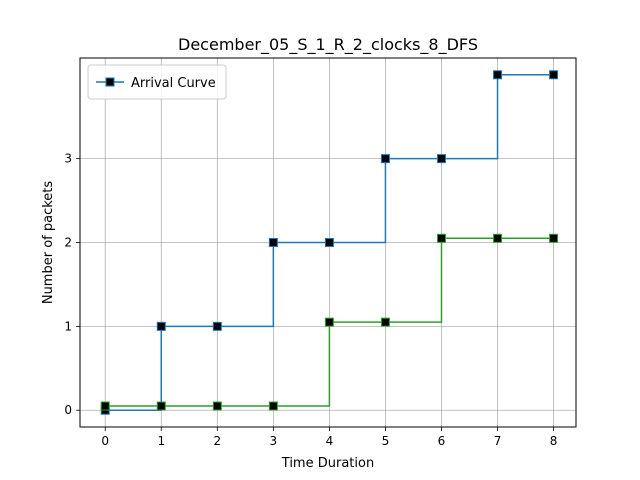  What do you see at coordinates (68, 326) in the screenshot?
I see `y-tick-label: 1` at bounding box center [68, 326].